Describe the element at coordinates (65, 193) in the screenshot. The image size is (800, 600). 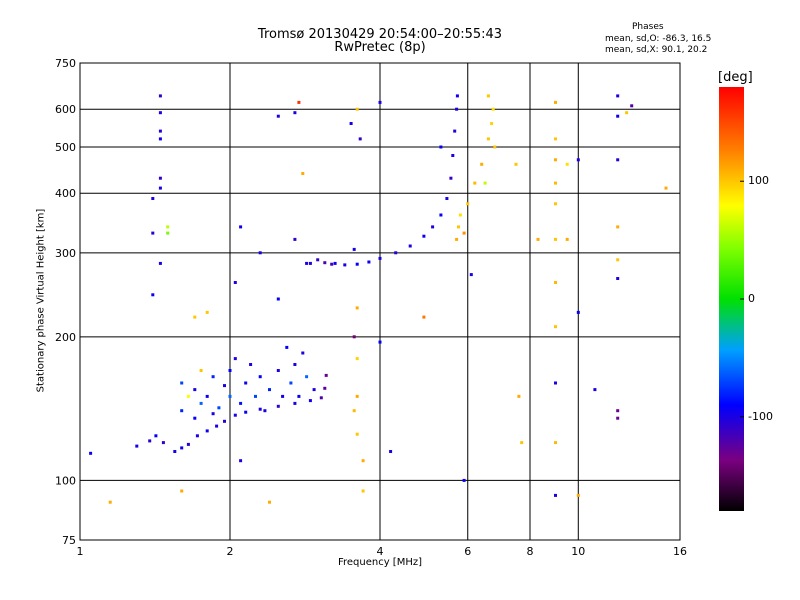
I see `y-tick-label: 400` at that location.